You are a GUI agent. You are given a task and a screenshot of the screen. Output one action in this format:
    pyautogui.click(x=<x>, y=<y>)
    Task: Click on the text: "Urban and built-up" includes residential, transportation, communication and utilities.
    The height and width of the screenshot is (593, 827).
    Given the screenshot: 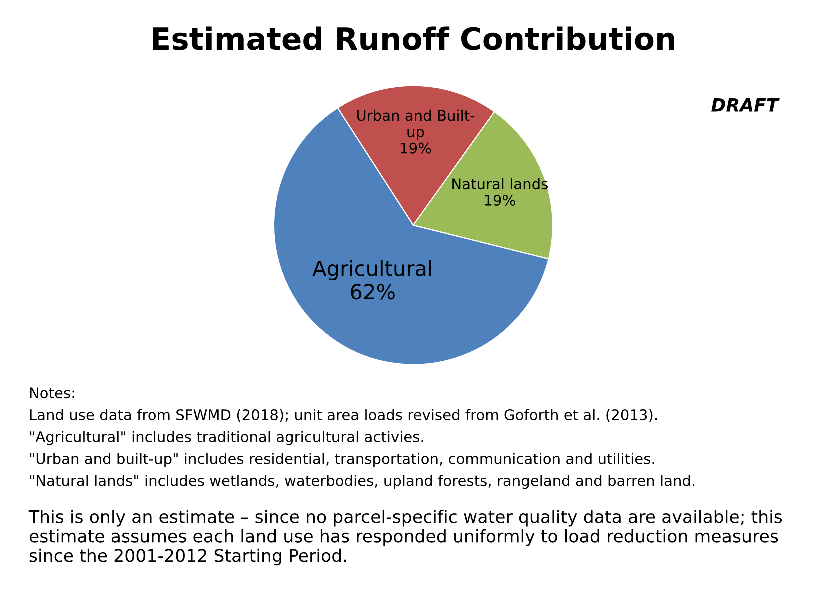 What is the action you would take?
    pyautogui.click(x=342, y=460)
    